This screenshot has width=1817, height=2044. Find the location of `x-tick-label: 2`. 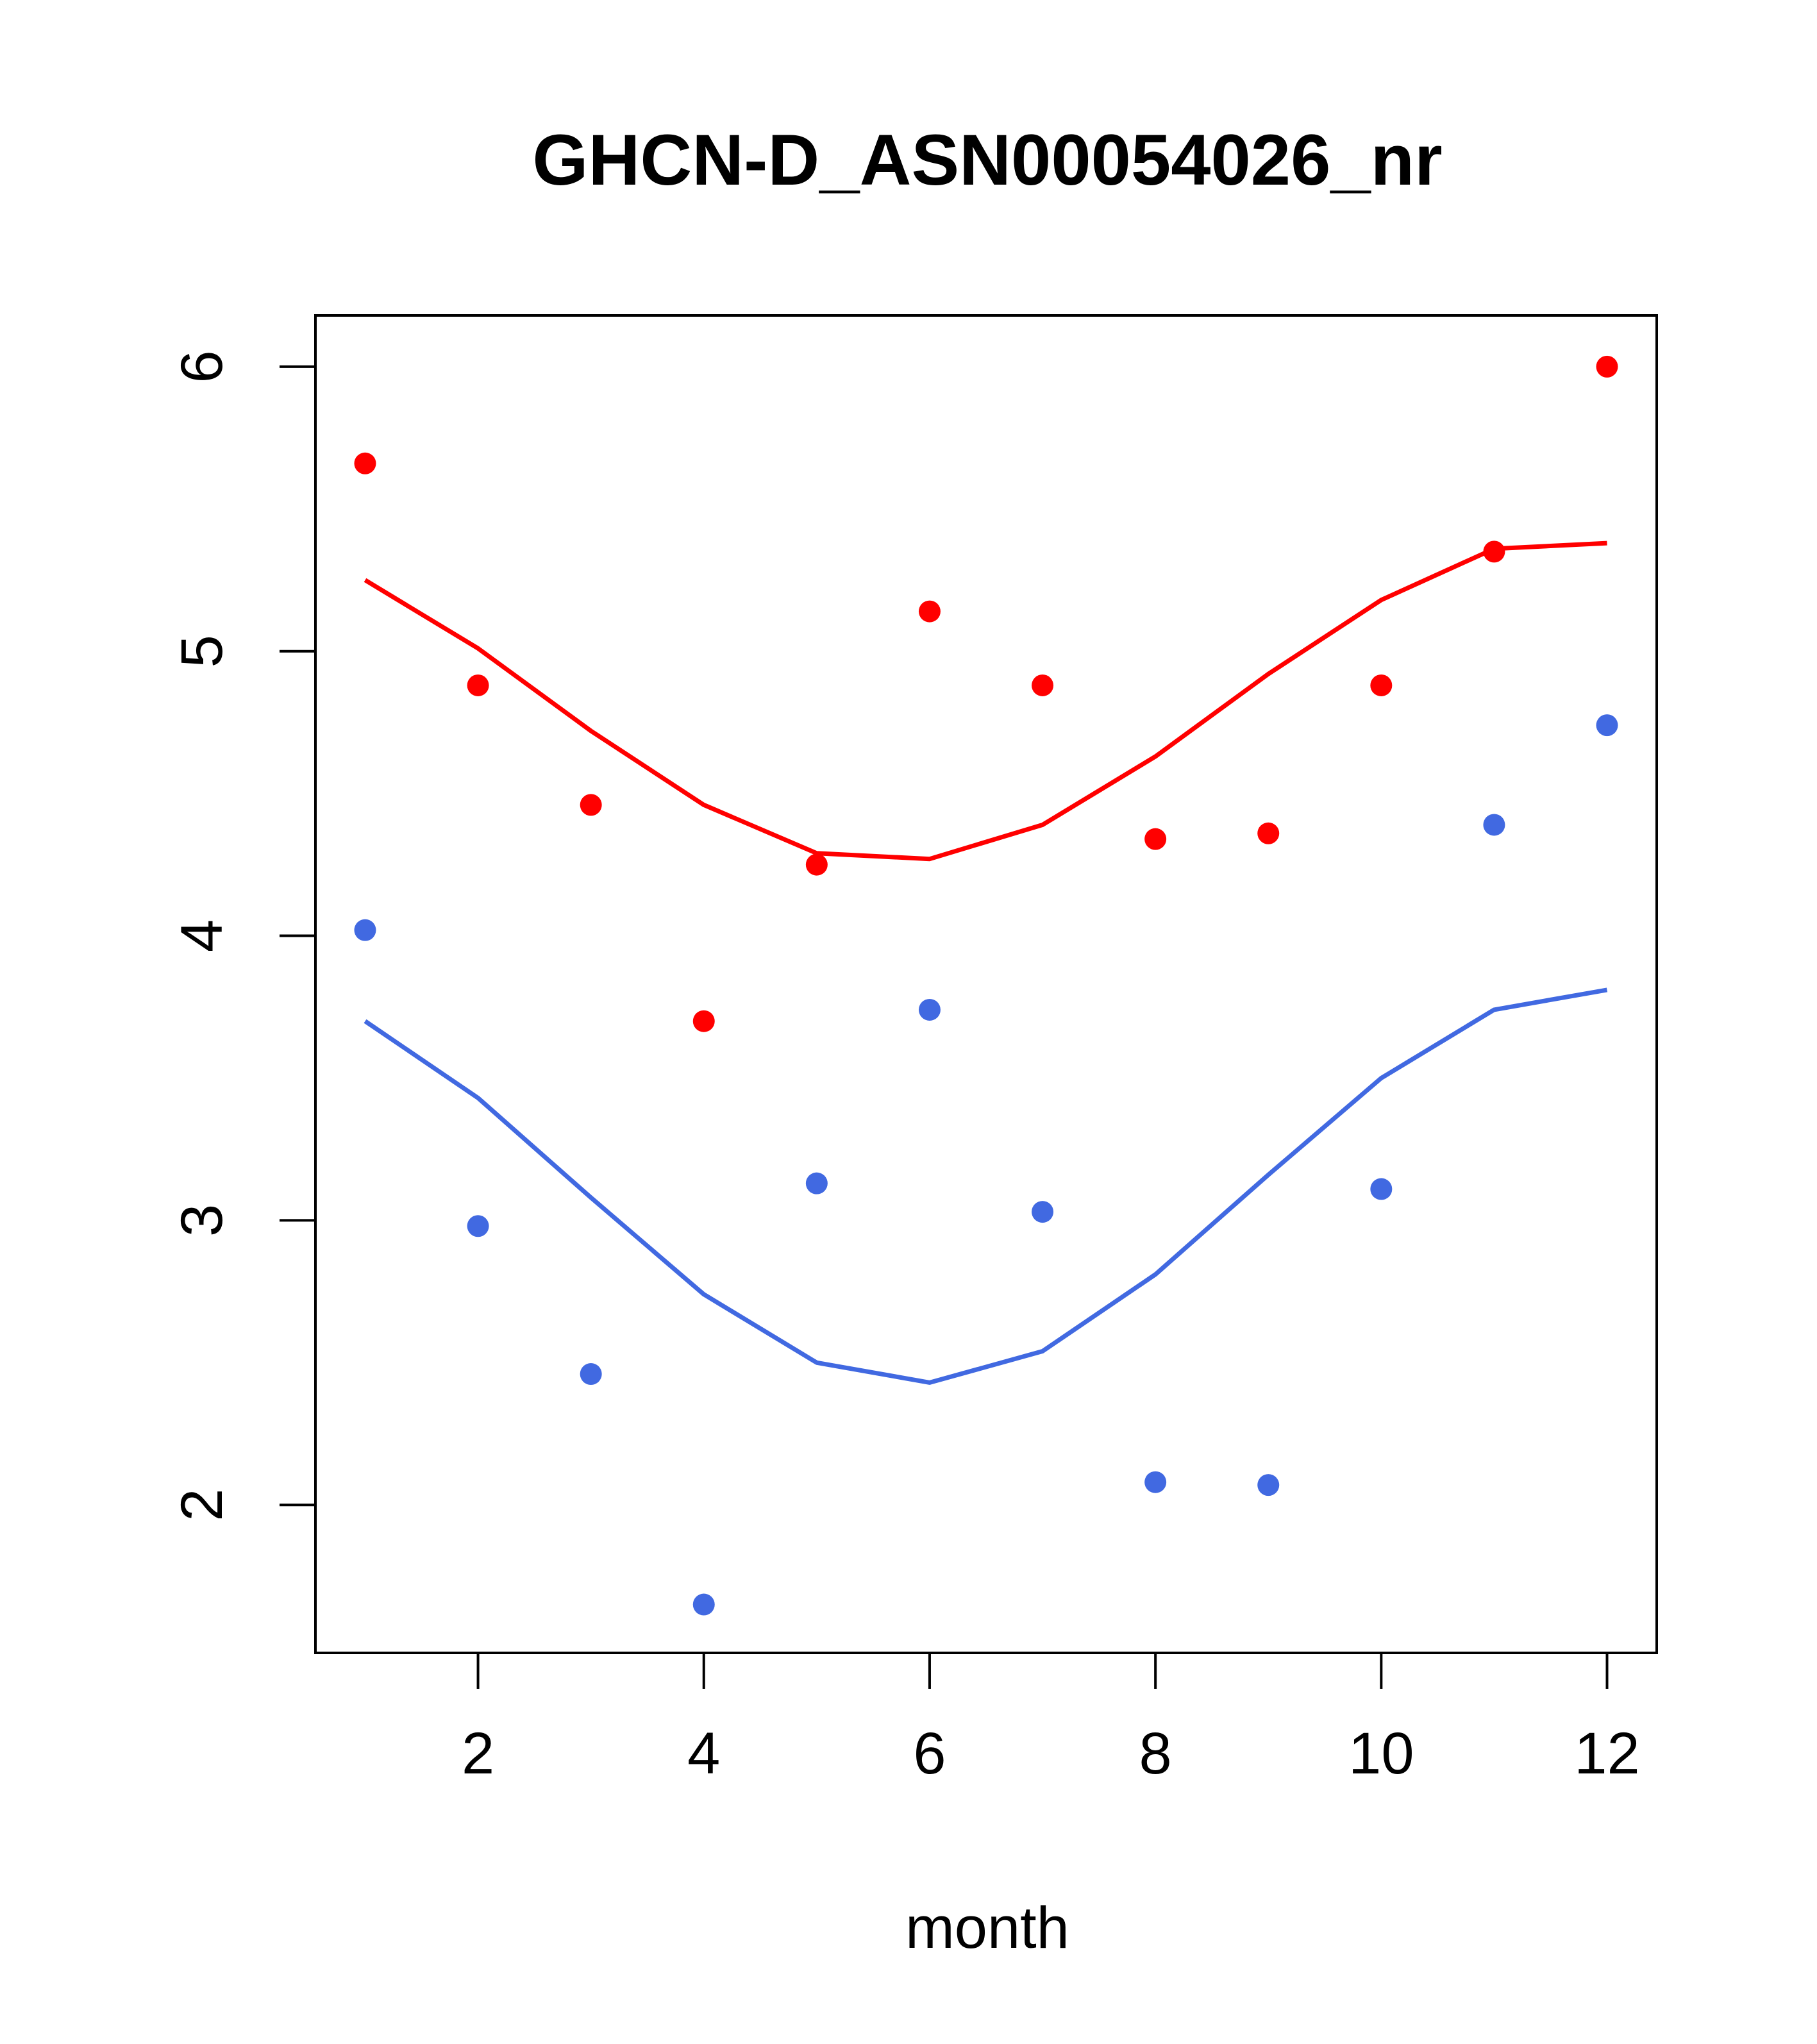

x-tick-label: 2 is located at coordinates (478, 1753).